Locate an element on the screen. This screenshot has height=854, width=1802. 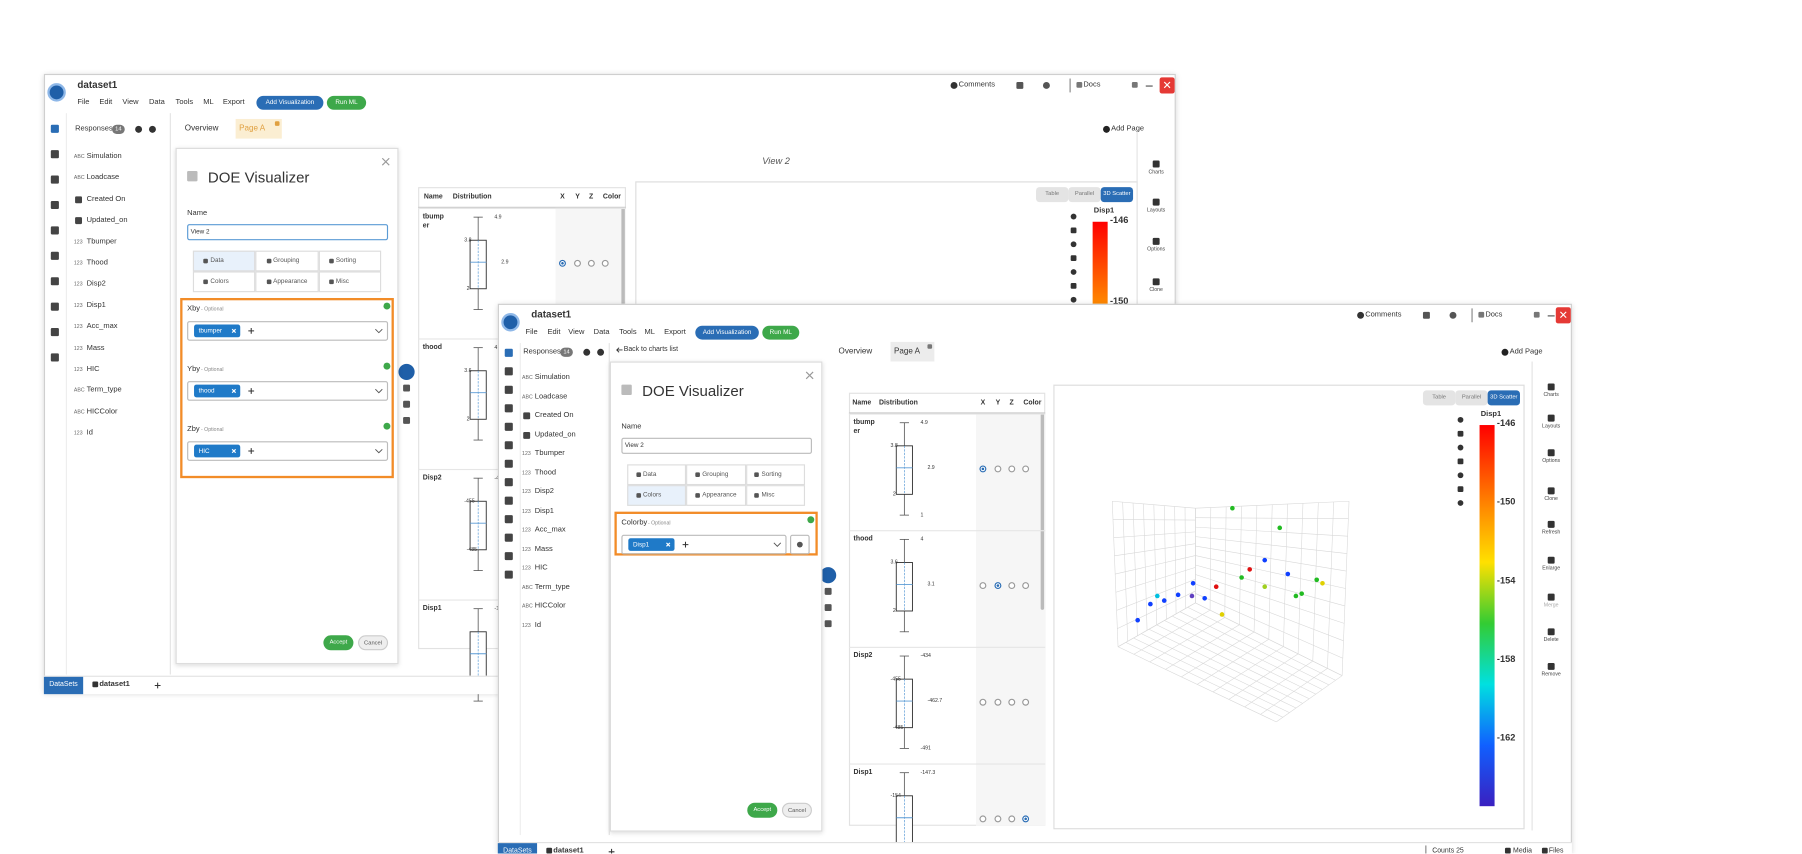
side-tool: Charts is located at coordinates (1551, 394).